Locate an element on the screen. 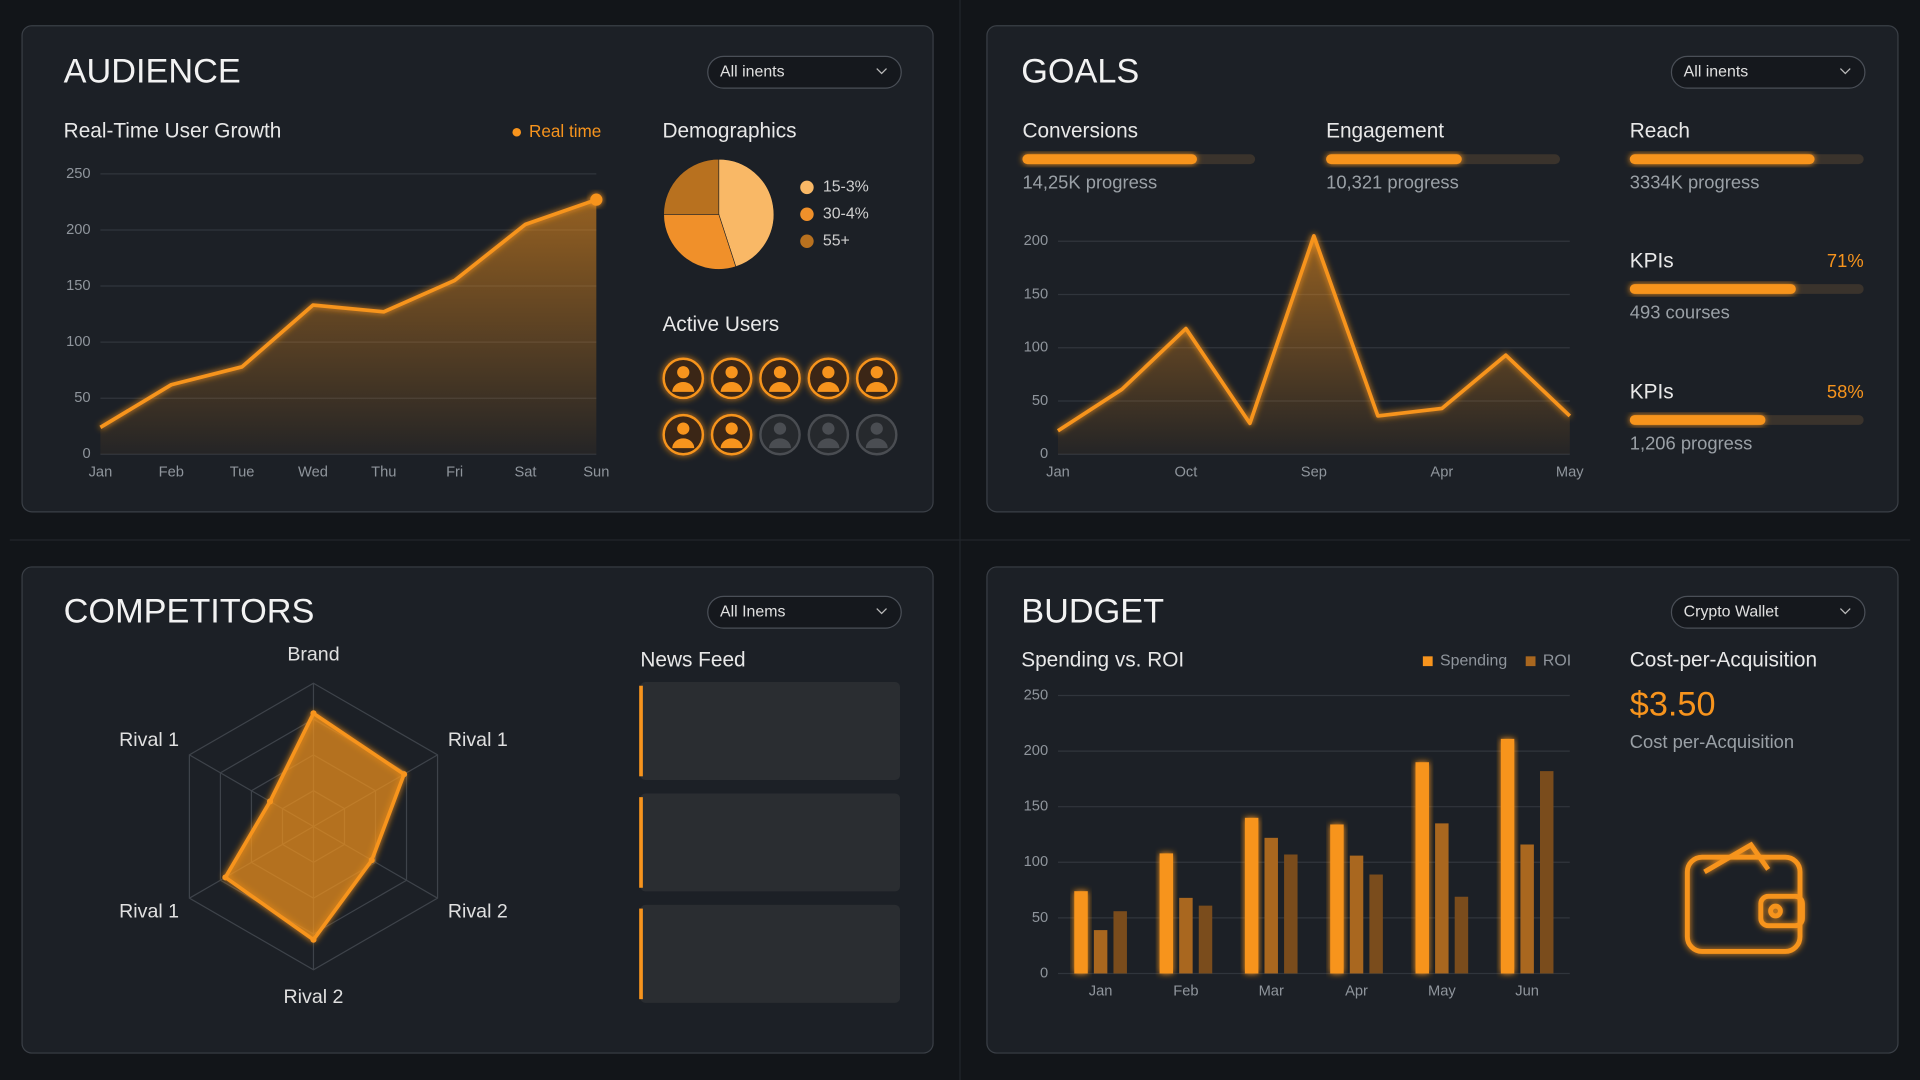 Image resolution: width=1920 pixels, height=1080 pixels. progress-name: KPIs is located at coordinates (1652, 392).